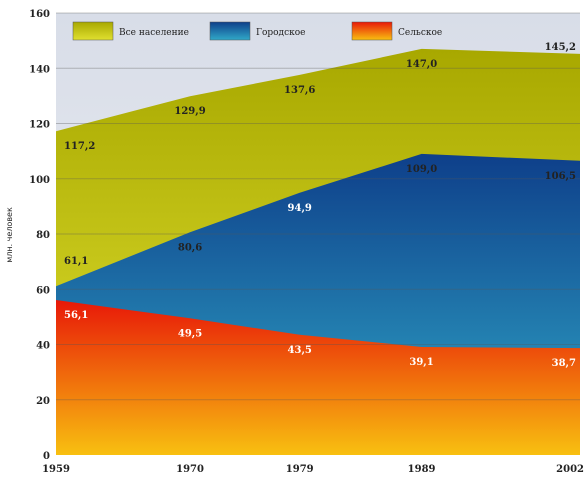 This screenshot has width=584, height=480. I want to click on y-tick-label: 160, so click(39, 14).